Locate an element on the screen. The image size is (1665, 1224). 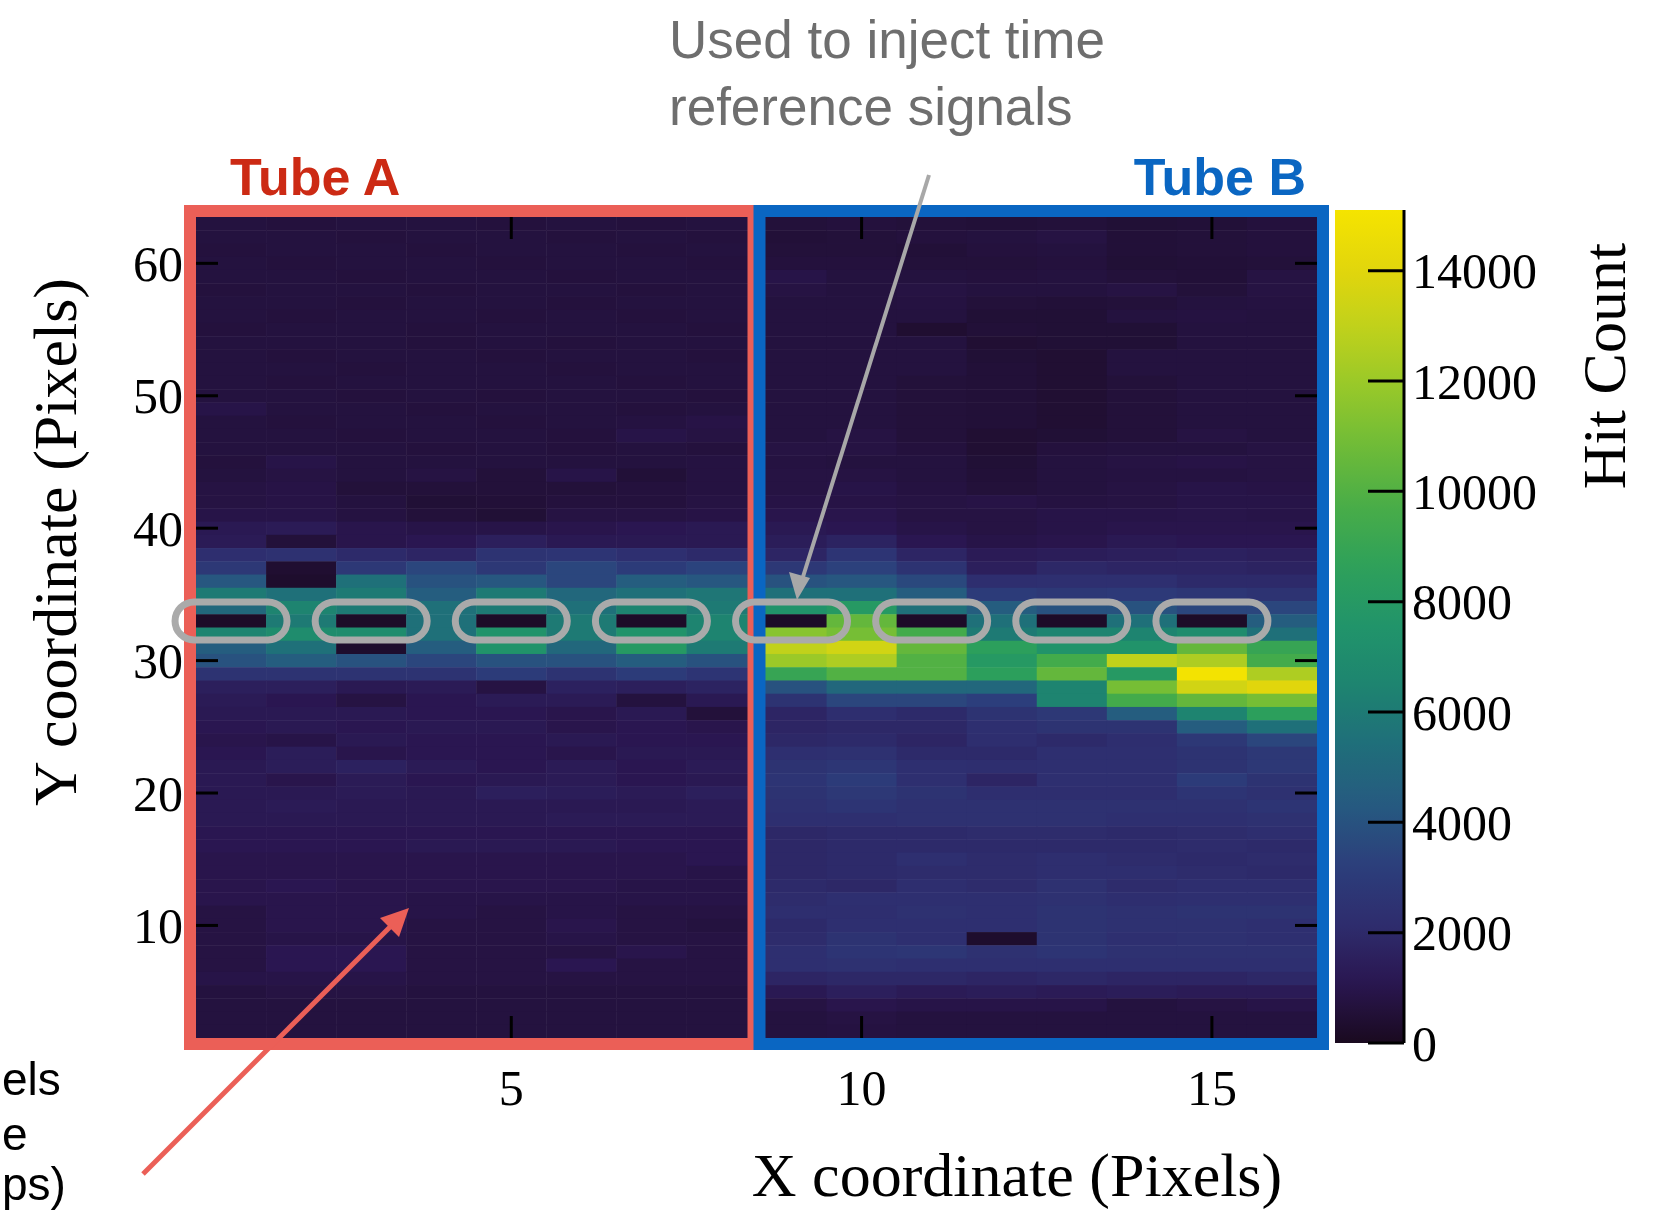
color-bar-title: Hit Count is located at coordinates (1604, 366).